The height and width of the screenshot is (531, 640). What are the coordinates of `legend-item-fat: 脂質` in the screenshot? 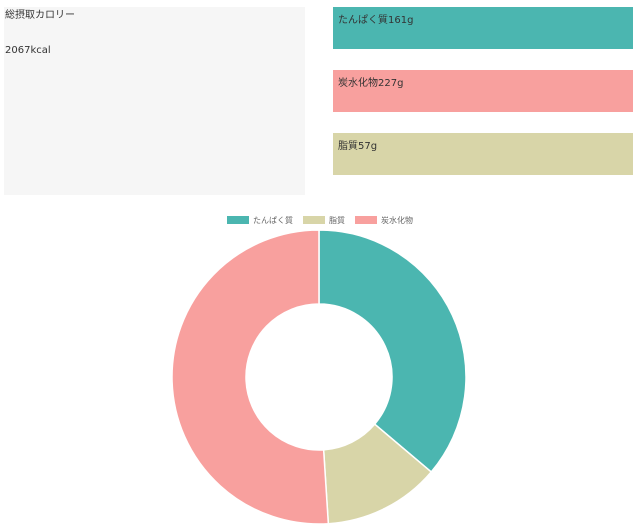 It's located at (324, 220).